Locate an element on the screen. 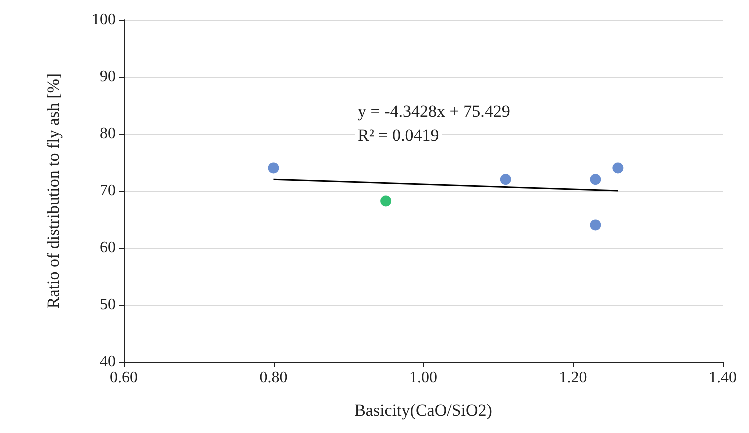 This screenshot has width=749, height=433. annotation: R² = 0.0419 is located at coordinates (399, 135).